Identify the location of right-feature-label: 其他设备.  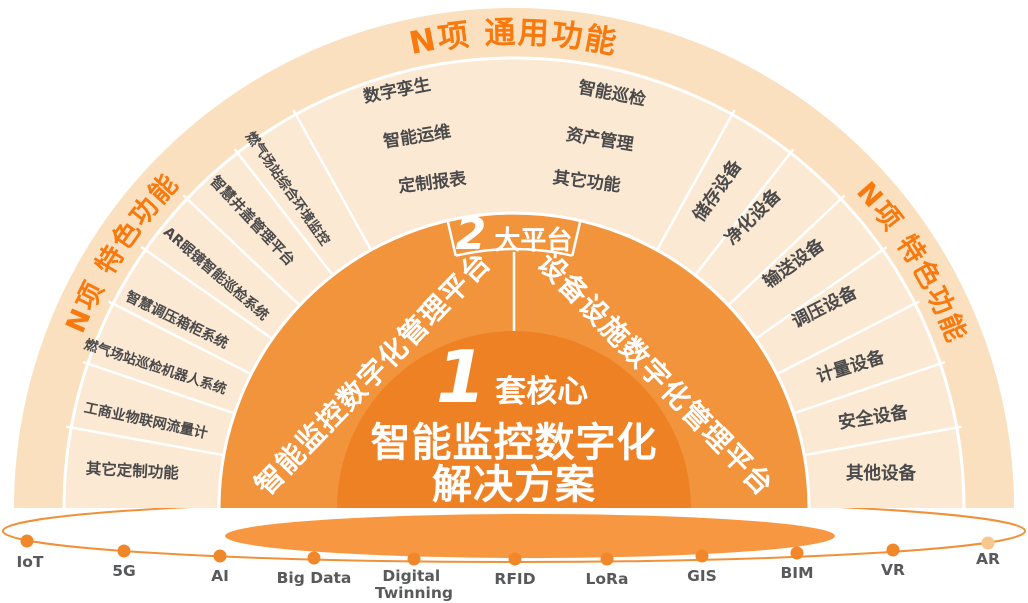
(881, 473).